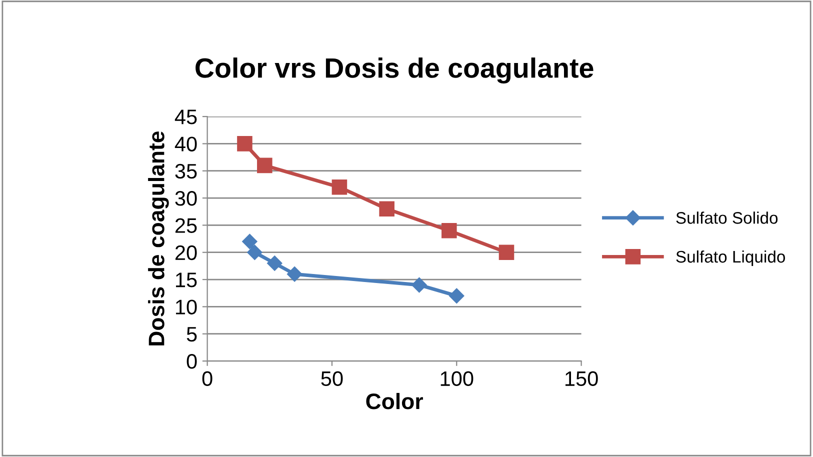 This screenshot has width=813, height=457. What do you see at coordinates (582, 378) in the screenshot?
I see `x-tick-label: 150` at bounding box center [582, 378].